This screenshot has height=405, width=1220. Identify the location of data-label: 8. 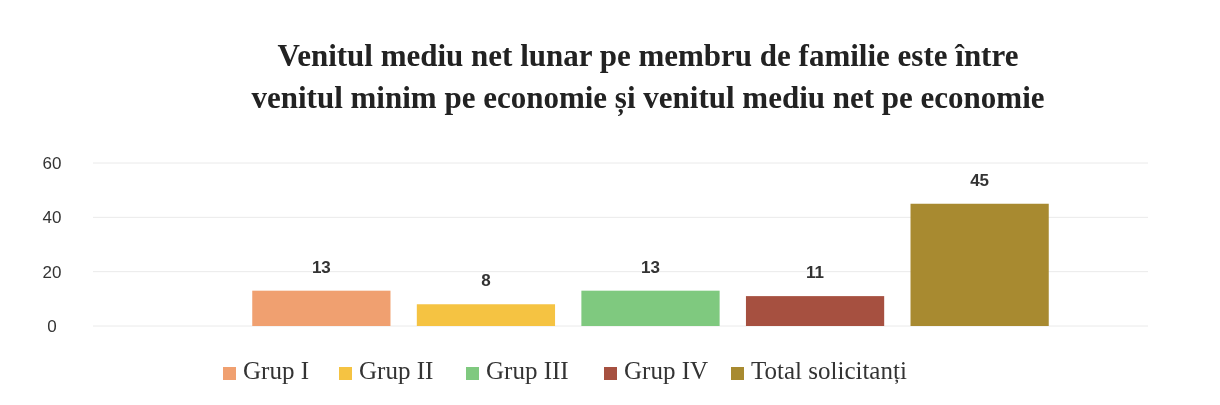
(486, 281).